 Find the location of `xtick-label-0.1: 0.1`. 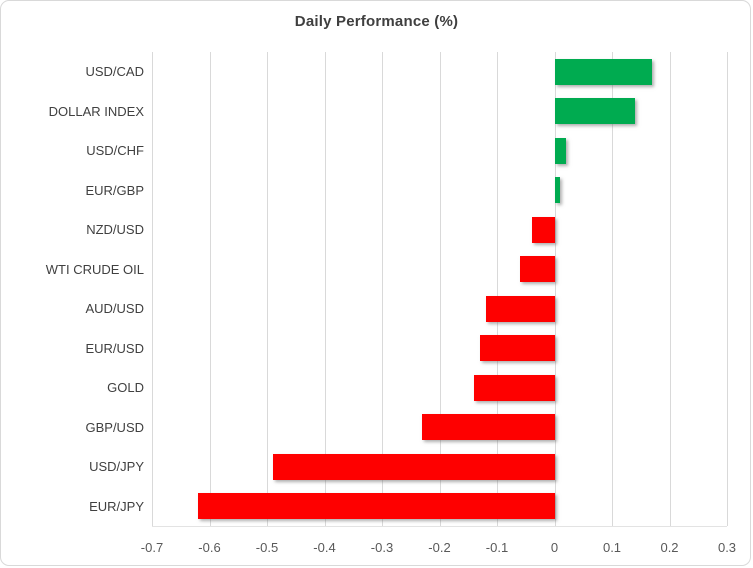

xtick-label-0.1: 0.1 is located at coordinates (612, 547).